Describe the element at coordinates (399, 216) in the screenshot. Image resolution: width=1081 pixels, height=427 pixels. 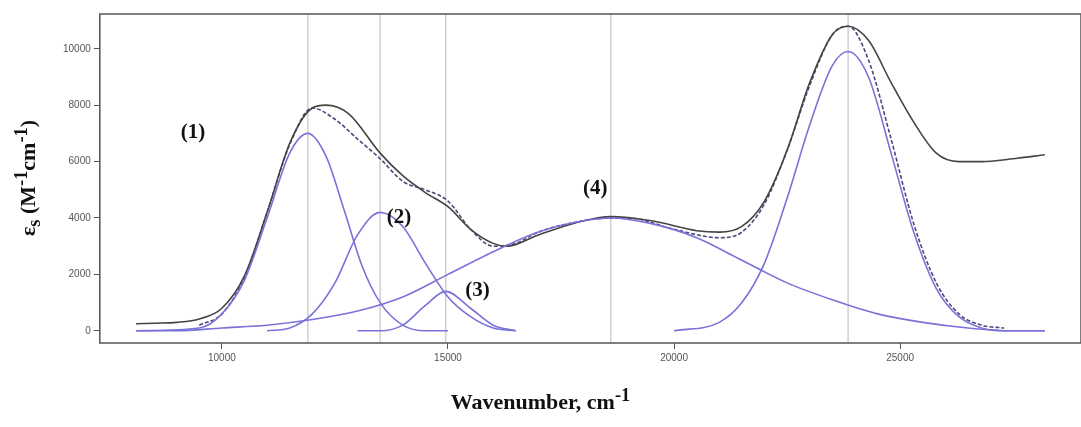
I see `annotation: (2)` at that location.